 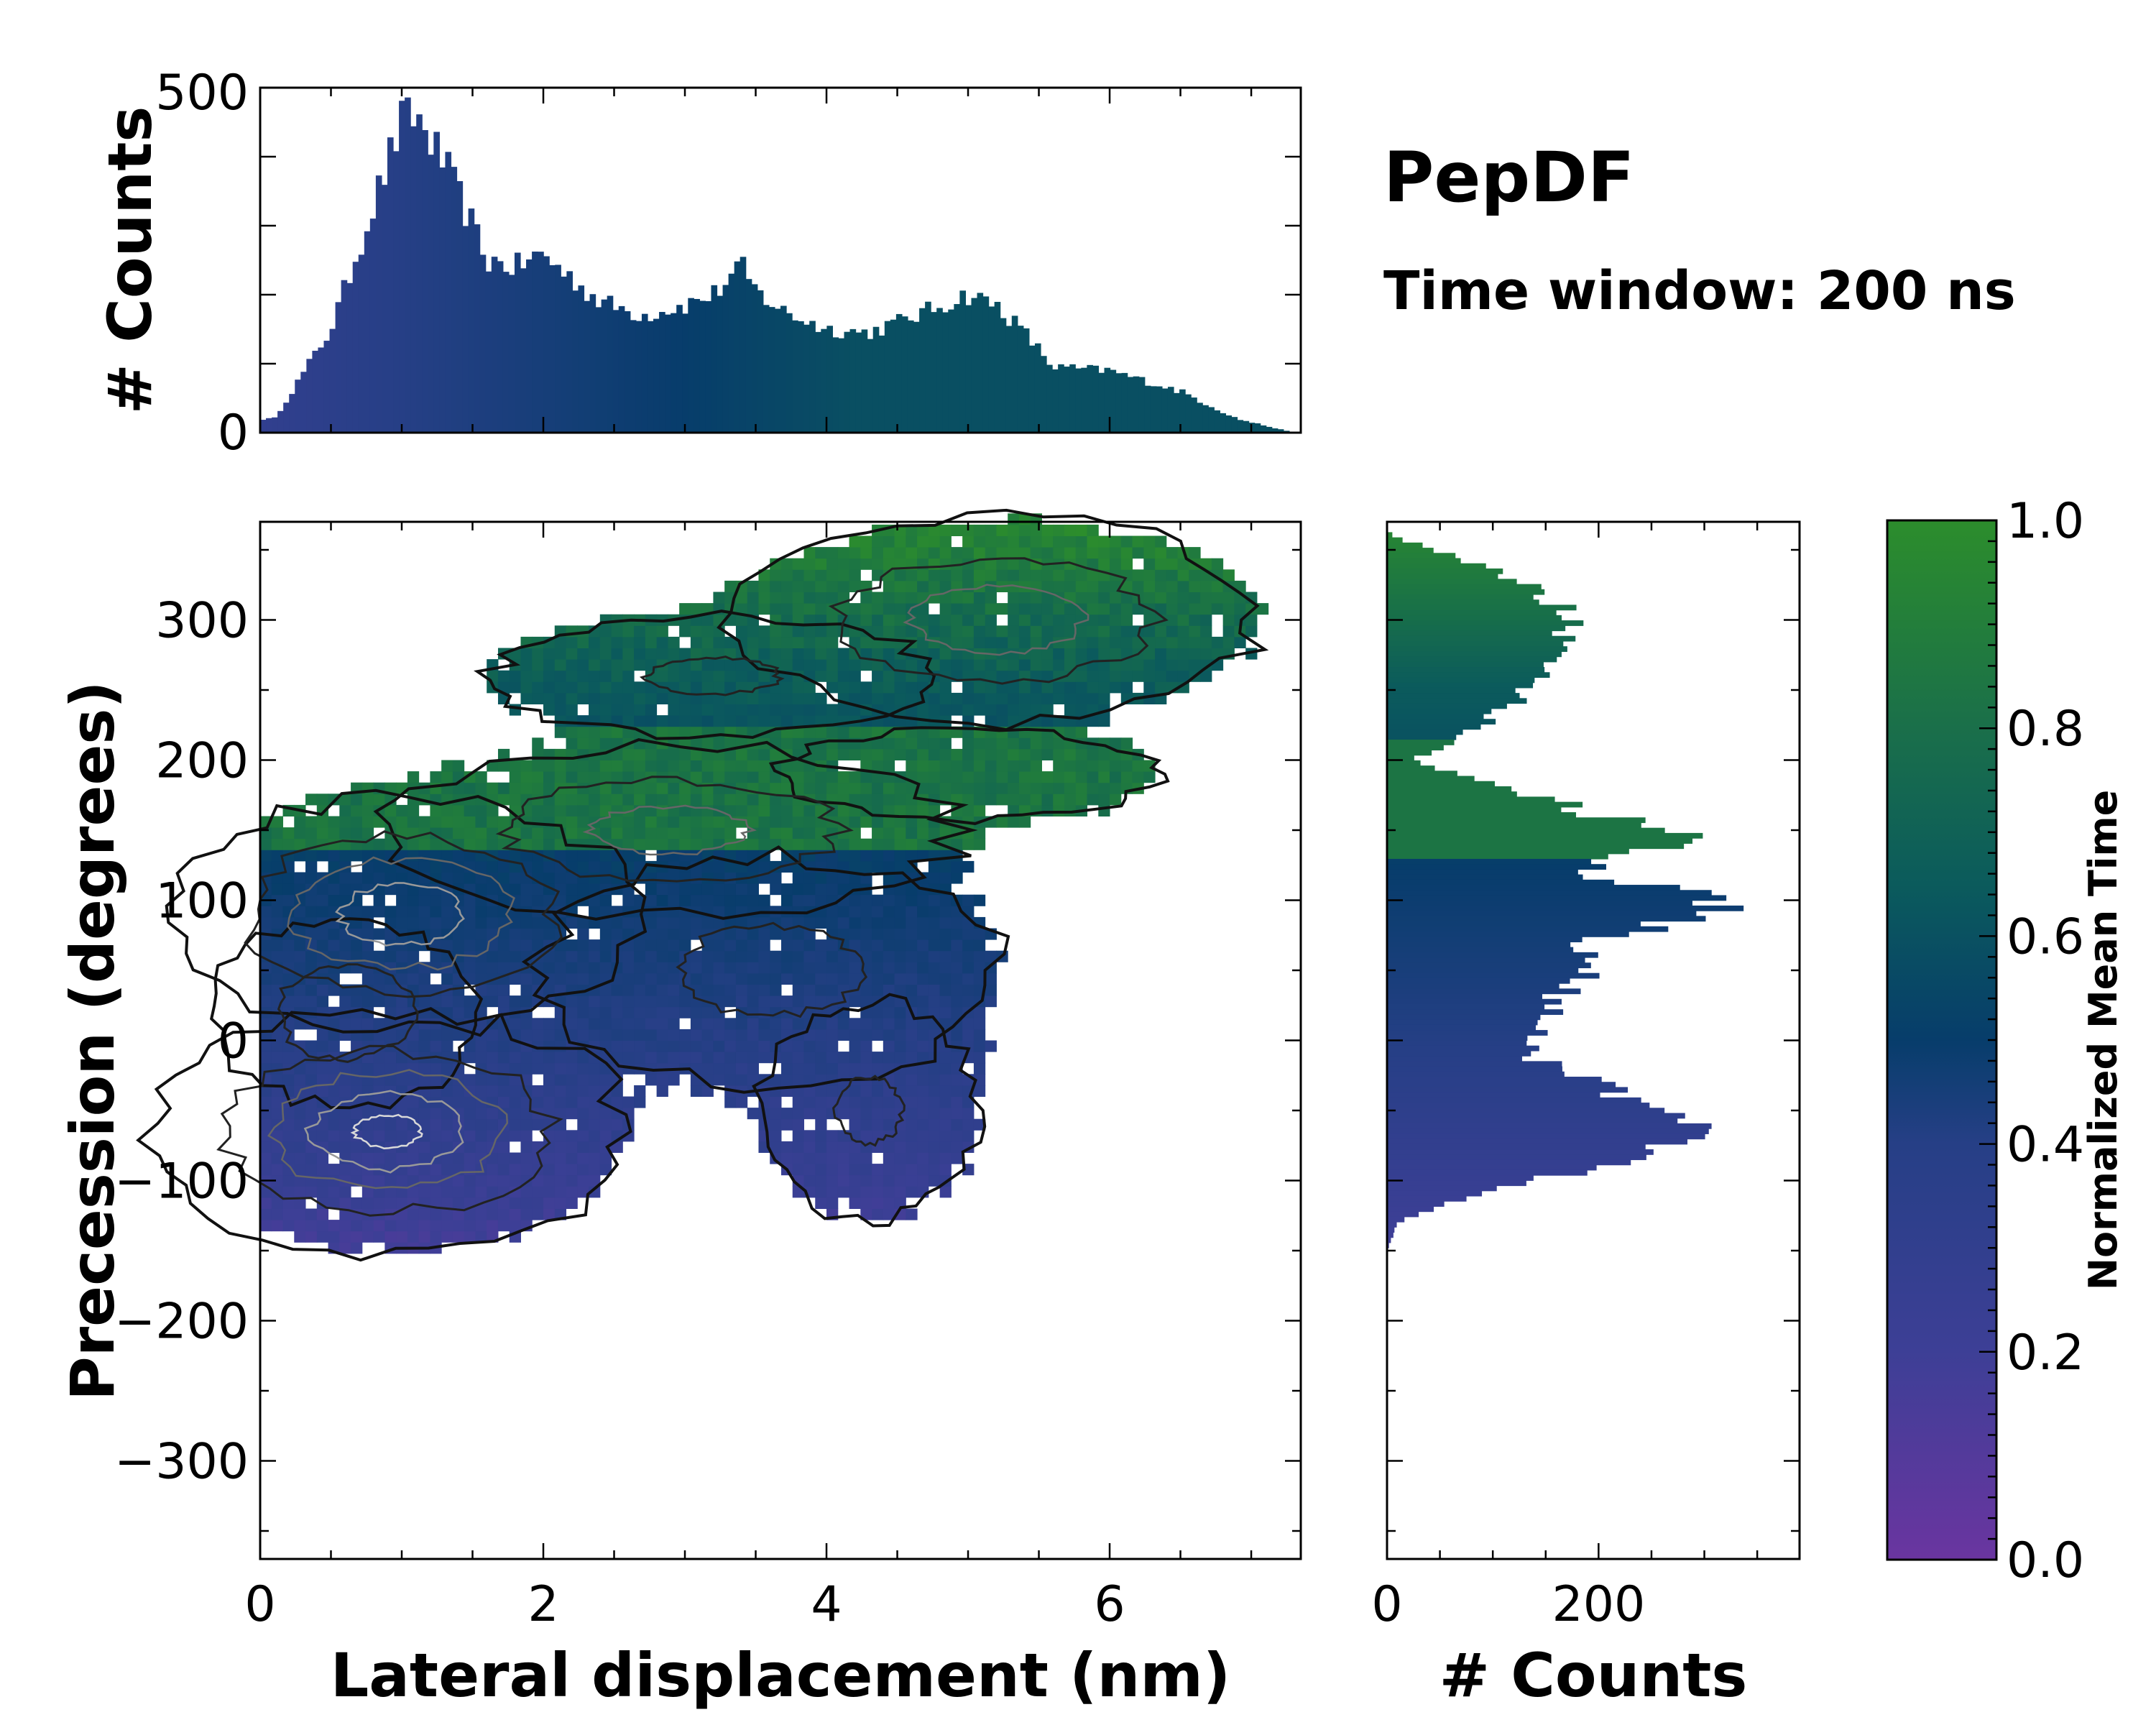 What do you see at coordinates (2045, 1353) in the screenshot?
I see `colorbar-tick-label: 0.2` at bounding box center [2045, 1353].